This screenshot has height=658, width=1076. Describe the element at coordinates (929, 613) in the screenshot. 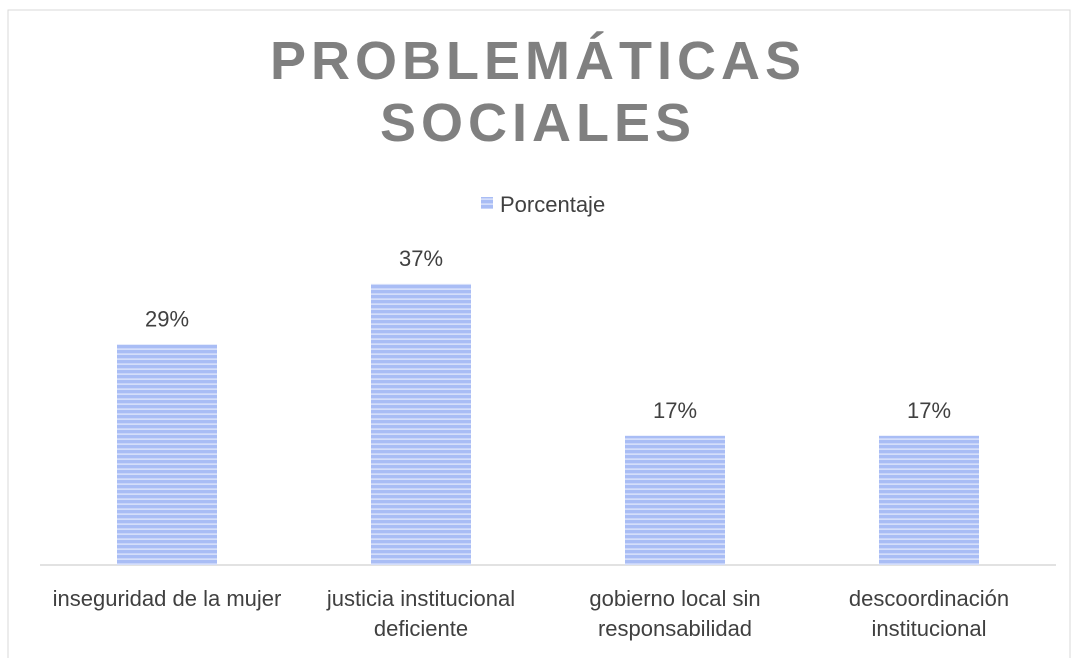

I see `x-tick-label: descoordinación institucional` at that location.